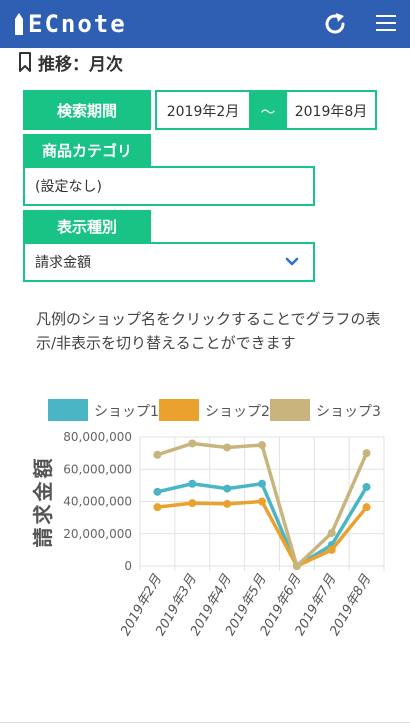 This screenshot has width=410, height=728. What do you see at coordinates (68, 187) in the screenshot?
I see `category-value: (設定なし)` at bounding box center [68, 187].